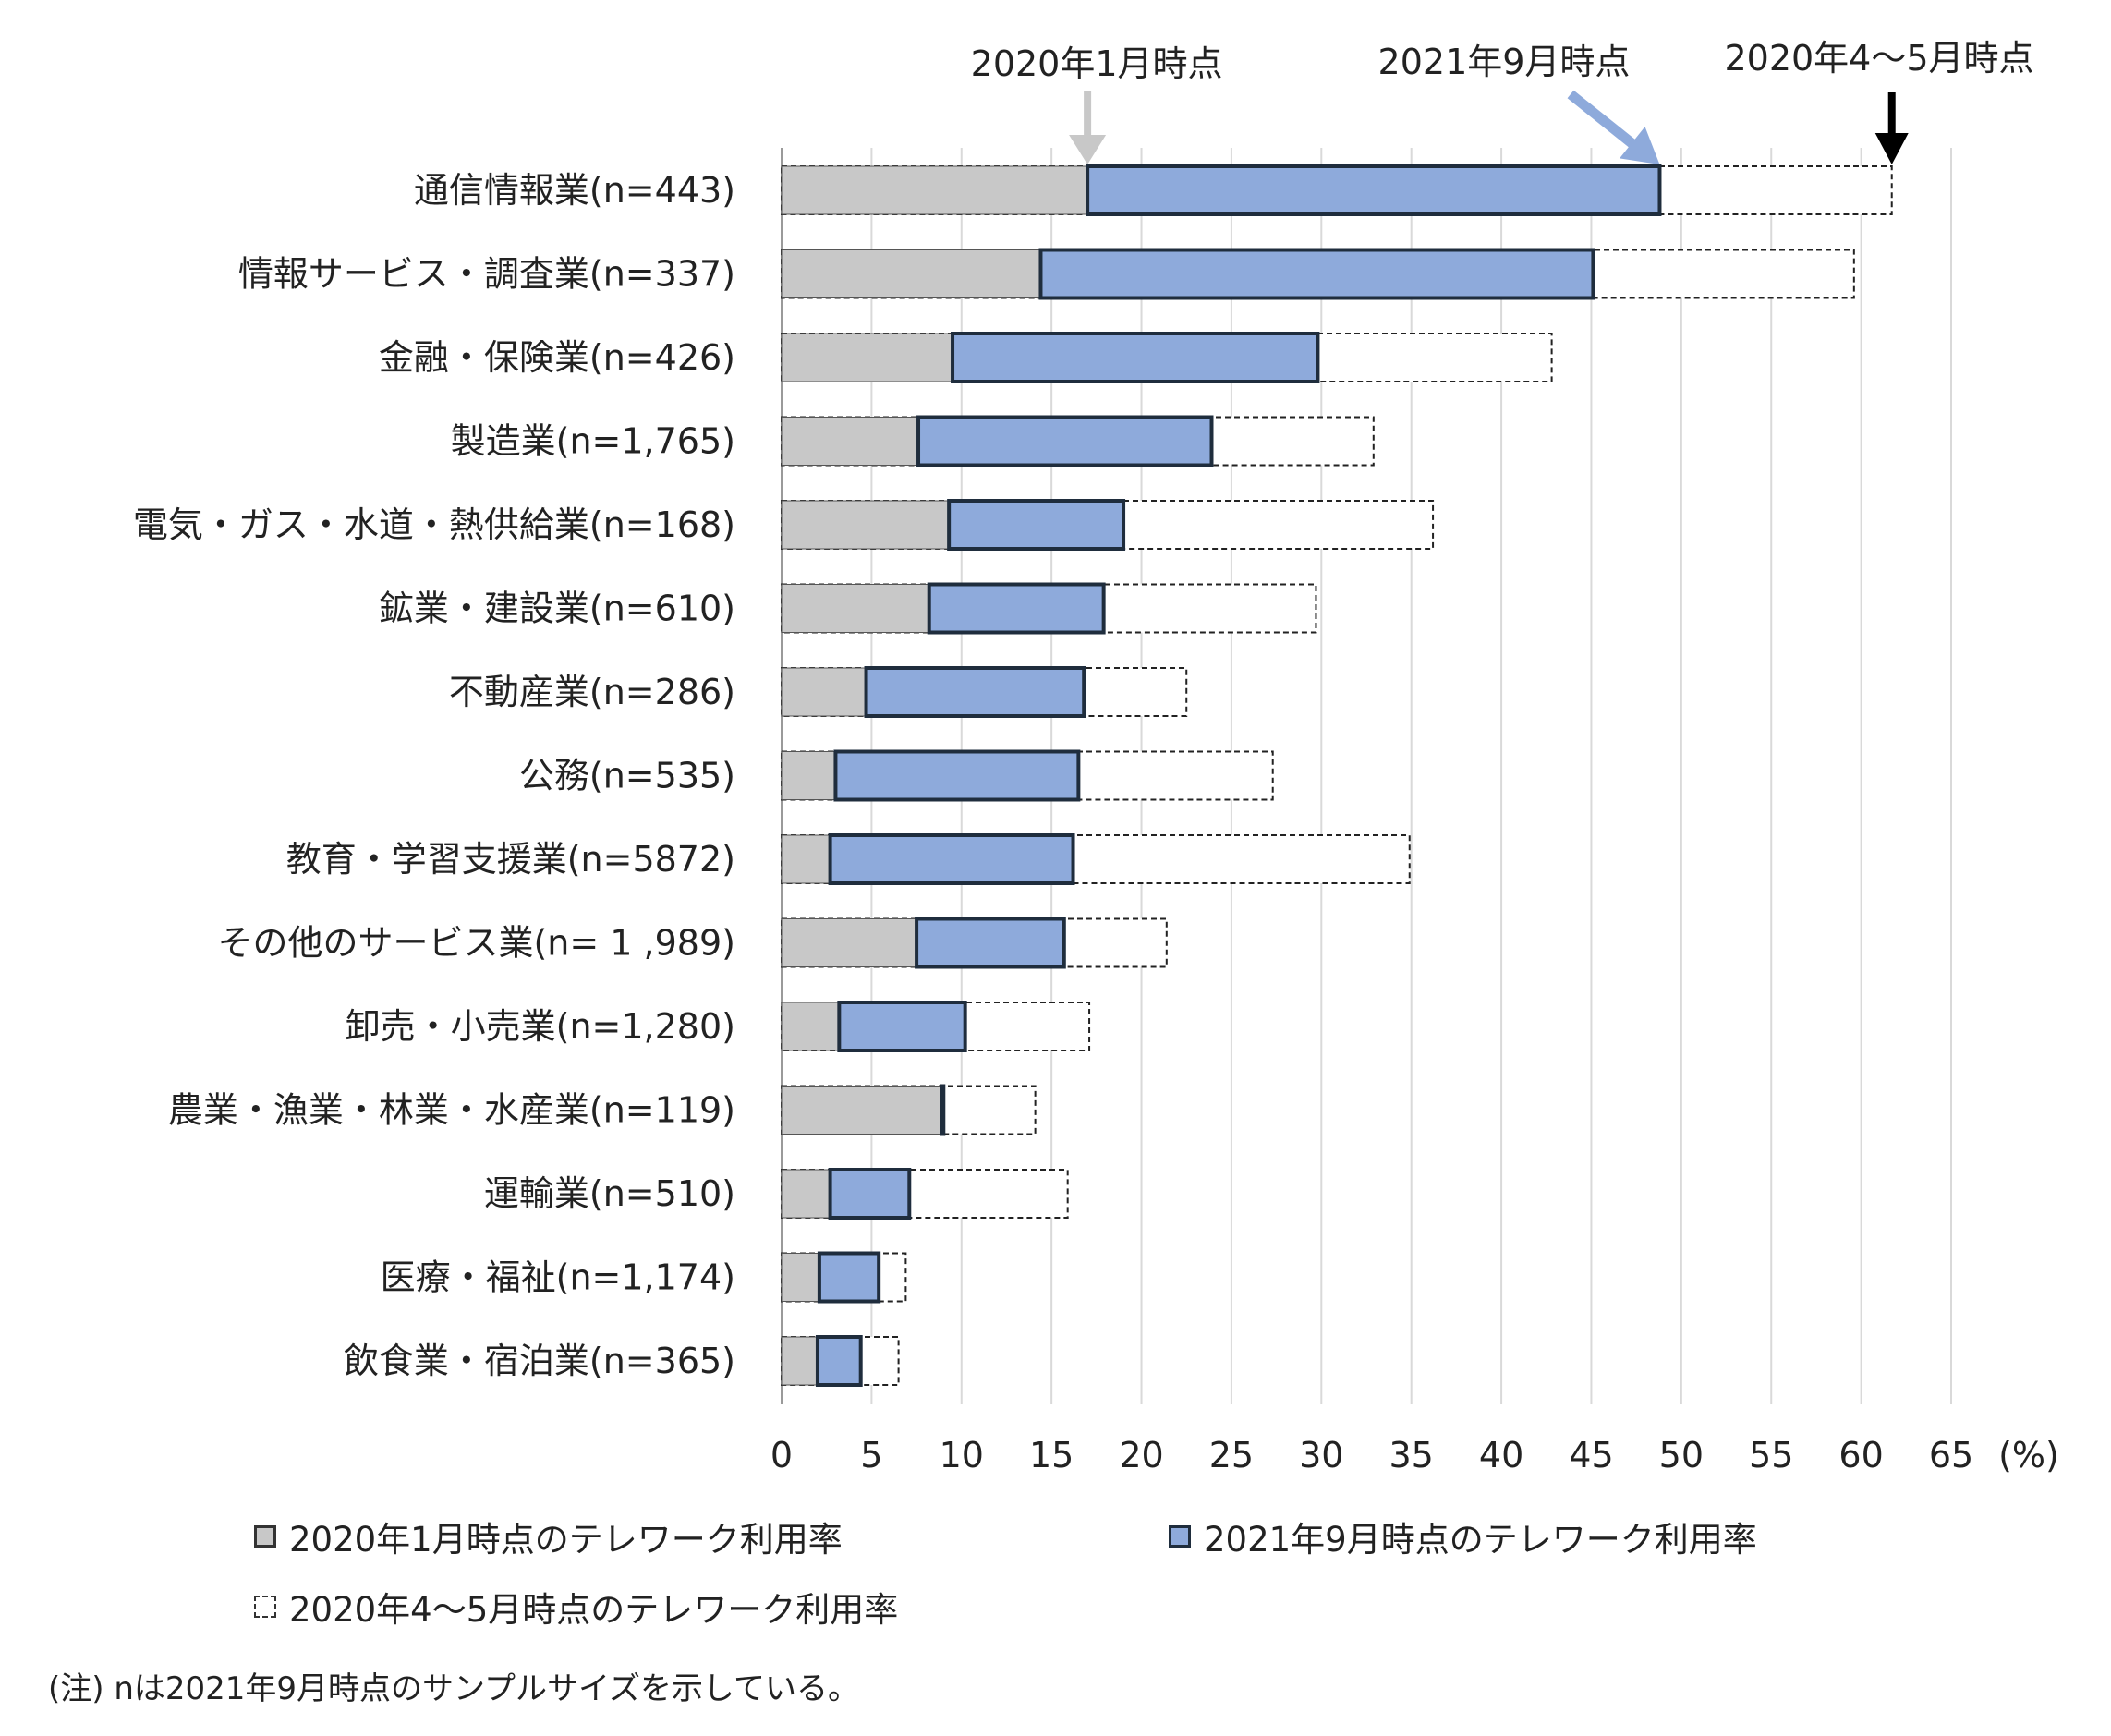 The height and width of the screenshot is (1736, 2111). What do you see at coordinates (1097, 64) in the screenshot?
I see `annotation-label-jan: 2020年1月時点` at bounding box center [1097, 64].